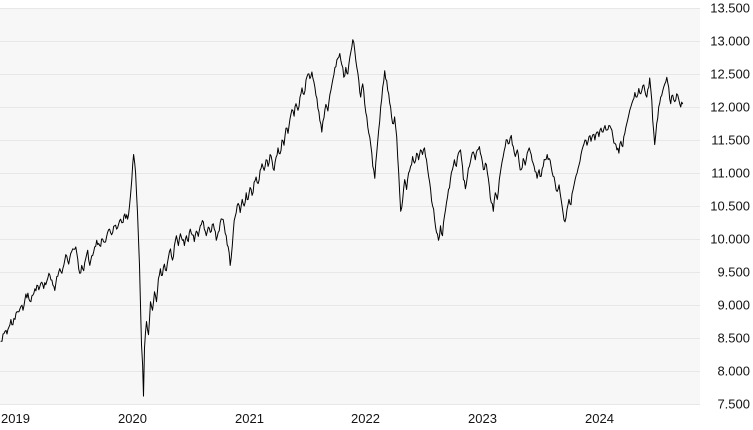 This screenshot has height=430, width=753. What do you see at coordinates (482, 418) in the screenshot?
I see `x-axis-tick-label: 2023` at bounding box center [482, 418].